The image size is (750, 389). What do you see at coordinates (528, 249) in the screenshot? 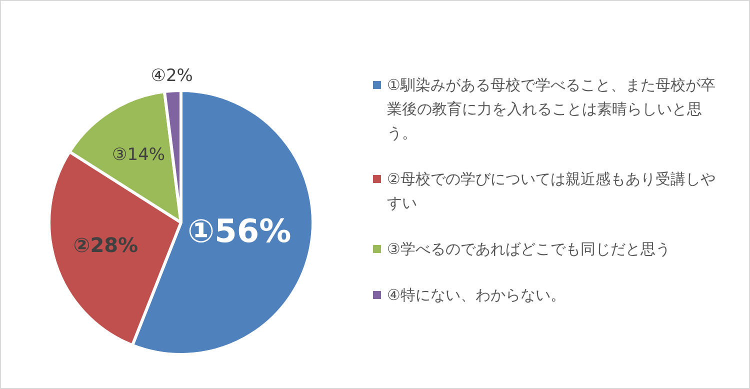
I see `legend-label: ③学べるのであればどこでも同じだと思う` at bounding box center [528, 249].